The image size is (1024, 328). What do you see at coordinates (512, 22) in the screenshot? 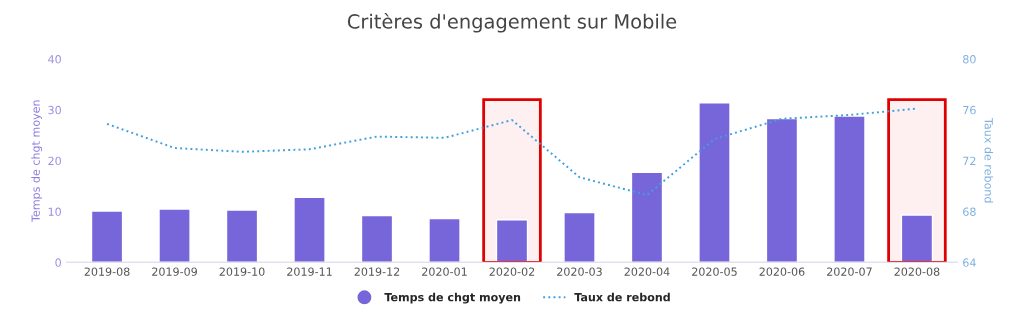
I see `chart-title: Critères d'engagement sur Mobile` at bounding box center [512, 22].